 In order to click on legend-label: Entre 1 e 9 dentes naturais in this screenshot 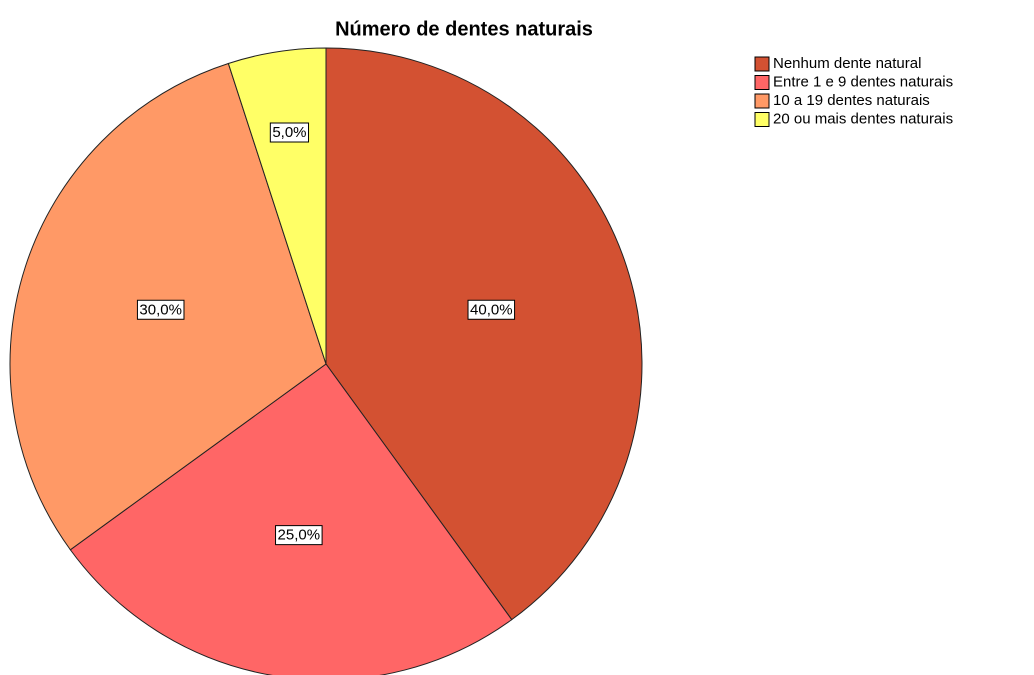, I will do `click(863, 81)`.